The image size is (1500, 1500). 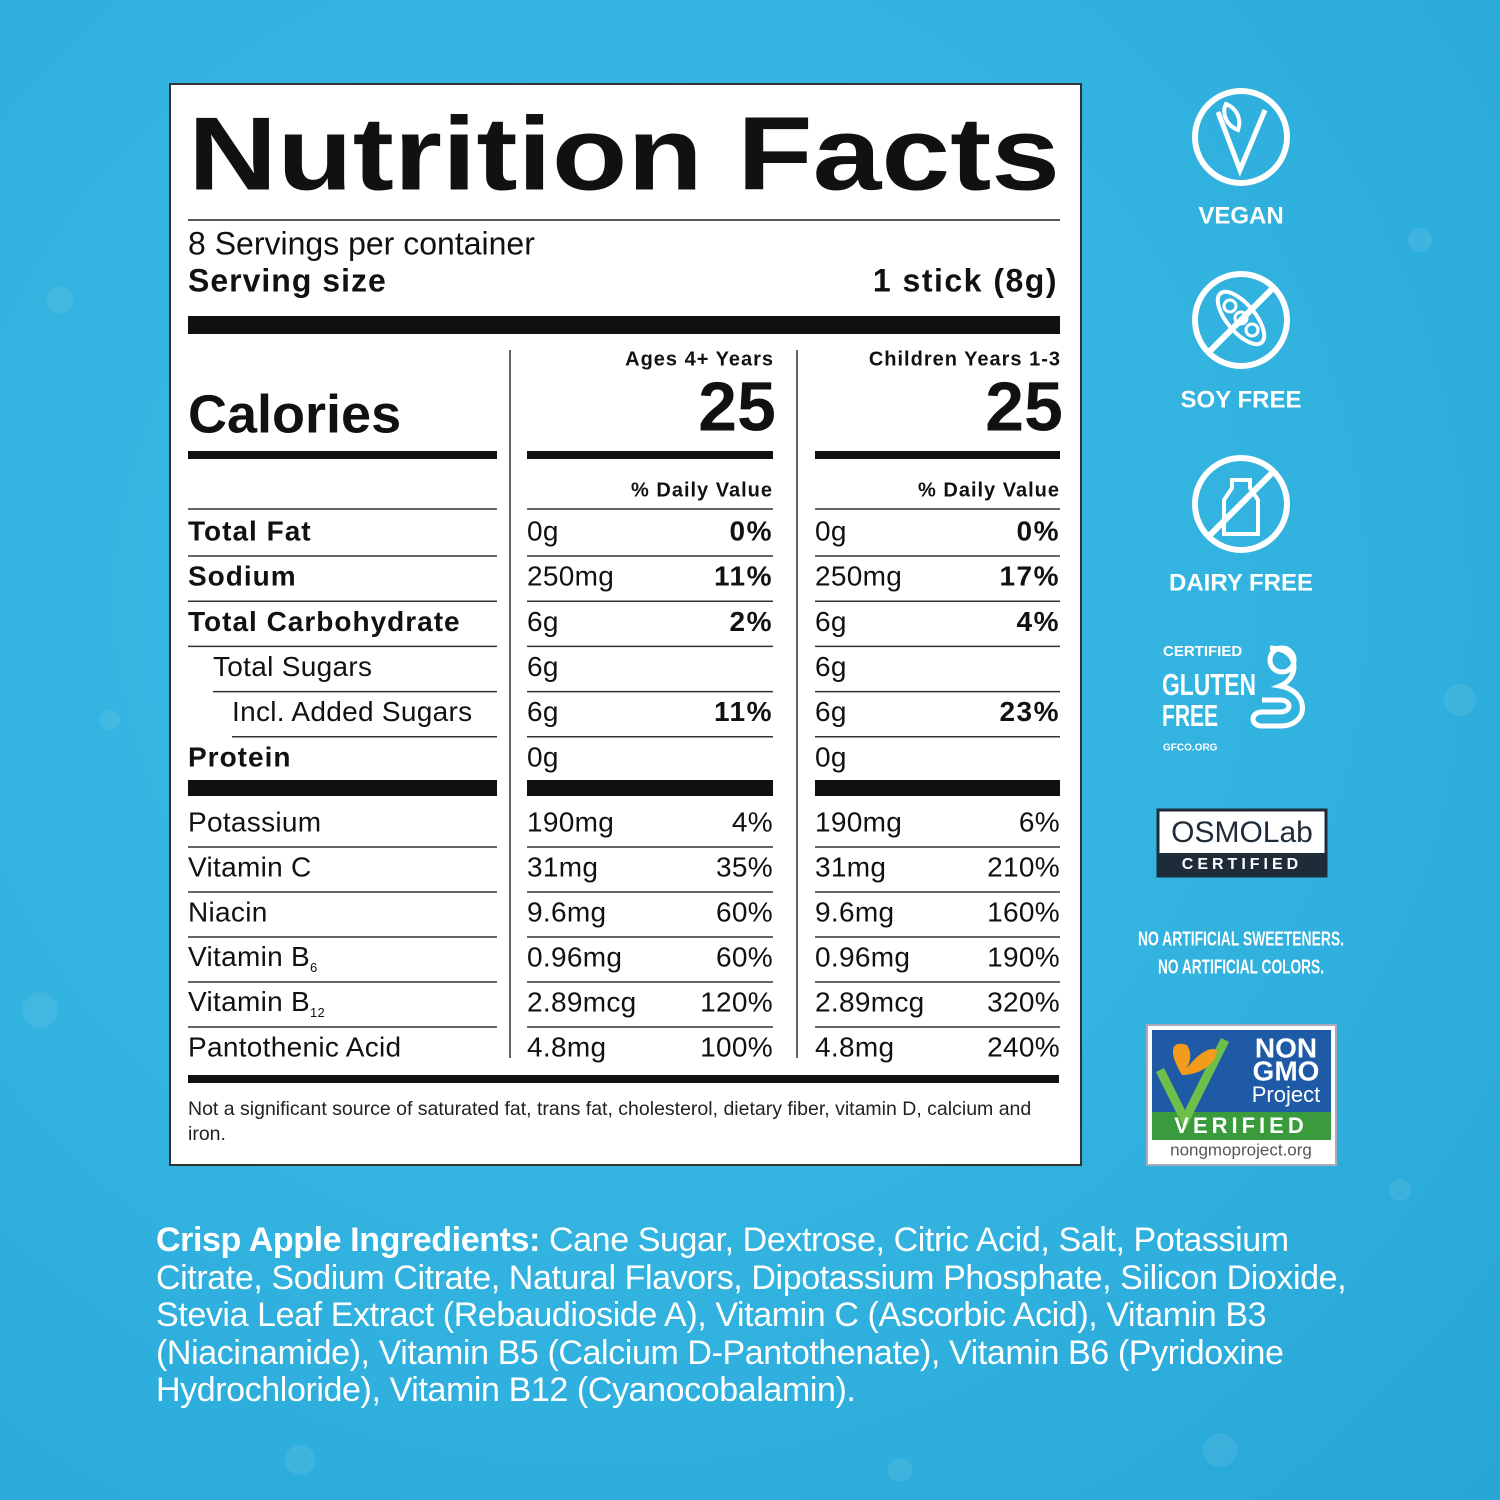 I want to click on nutrient-name: Sodium, so click(x=242, y=576).